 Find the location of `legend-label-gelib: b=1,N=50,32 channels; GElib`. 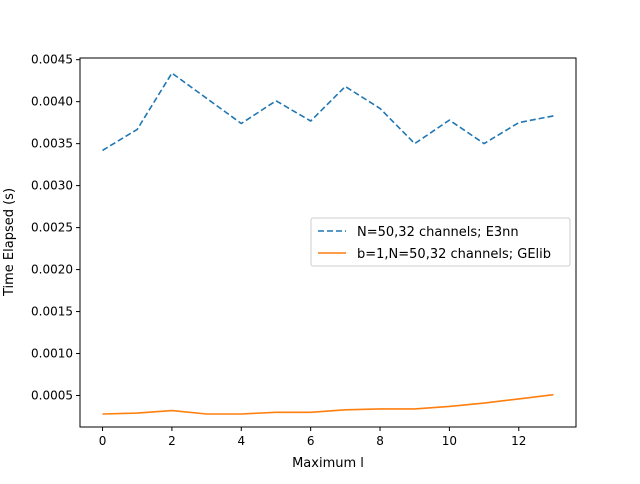

legend-label-gelib: b=1,N=50,32 channels; GElib is located at coordinates (454, 254).